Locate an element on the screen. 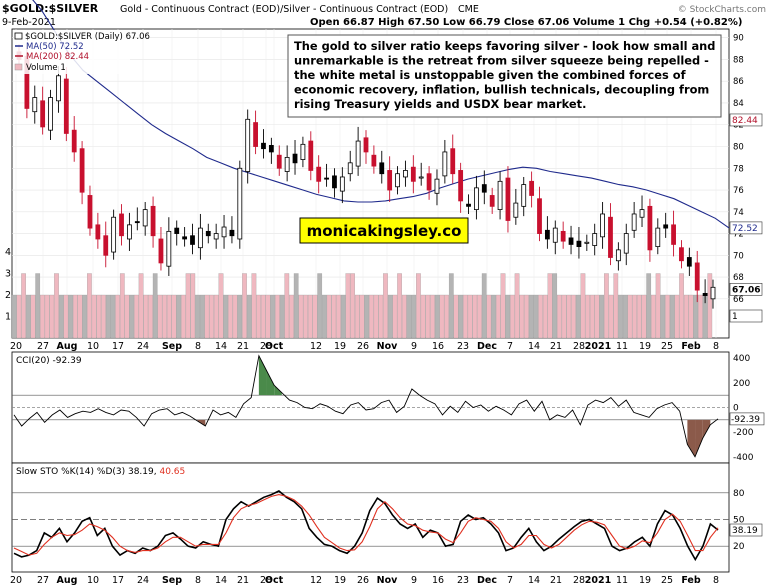 The image size is (769, 587). legend-volume: Volume 1 is located at coordinates (46, 68).